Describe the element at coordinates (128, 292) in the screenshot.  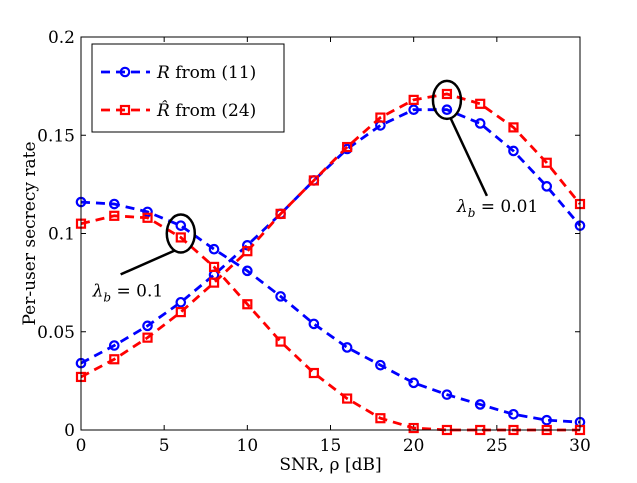
I see `annotation-label: λb = 0.1` at that location.